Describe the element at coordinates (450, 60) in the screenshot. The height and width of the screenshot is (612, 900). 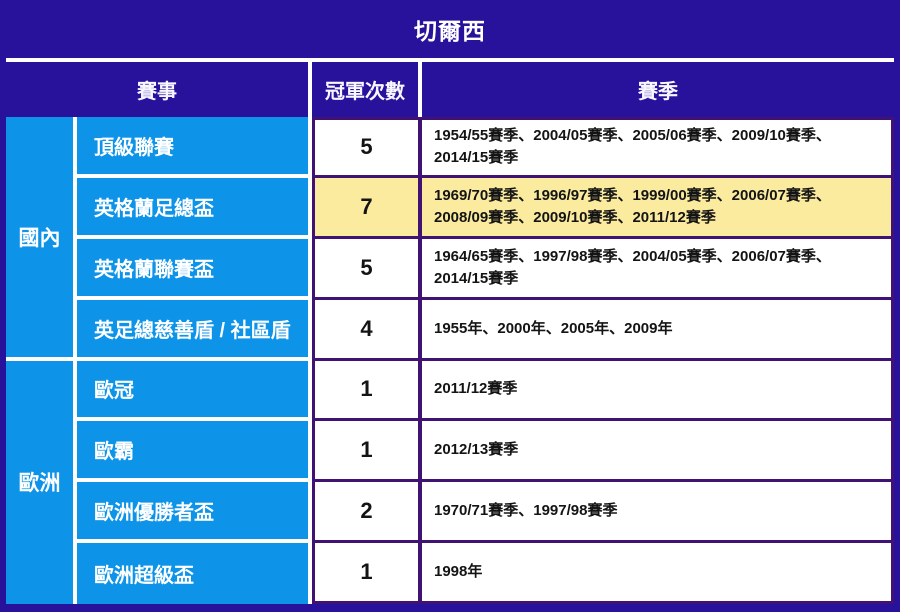
I see `title-divider` at that location.